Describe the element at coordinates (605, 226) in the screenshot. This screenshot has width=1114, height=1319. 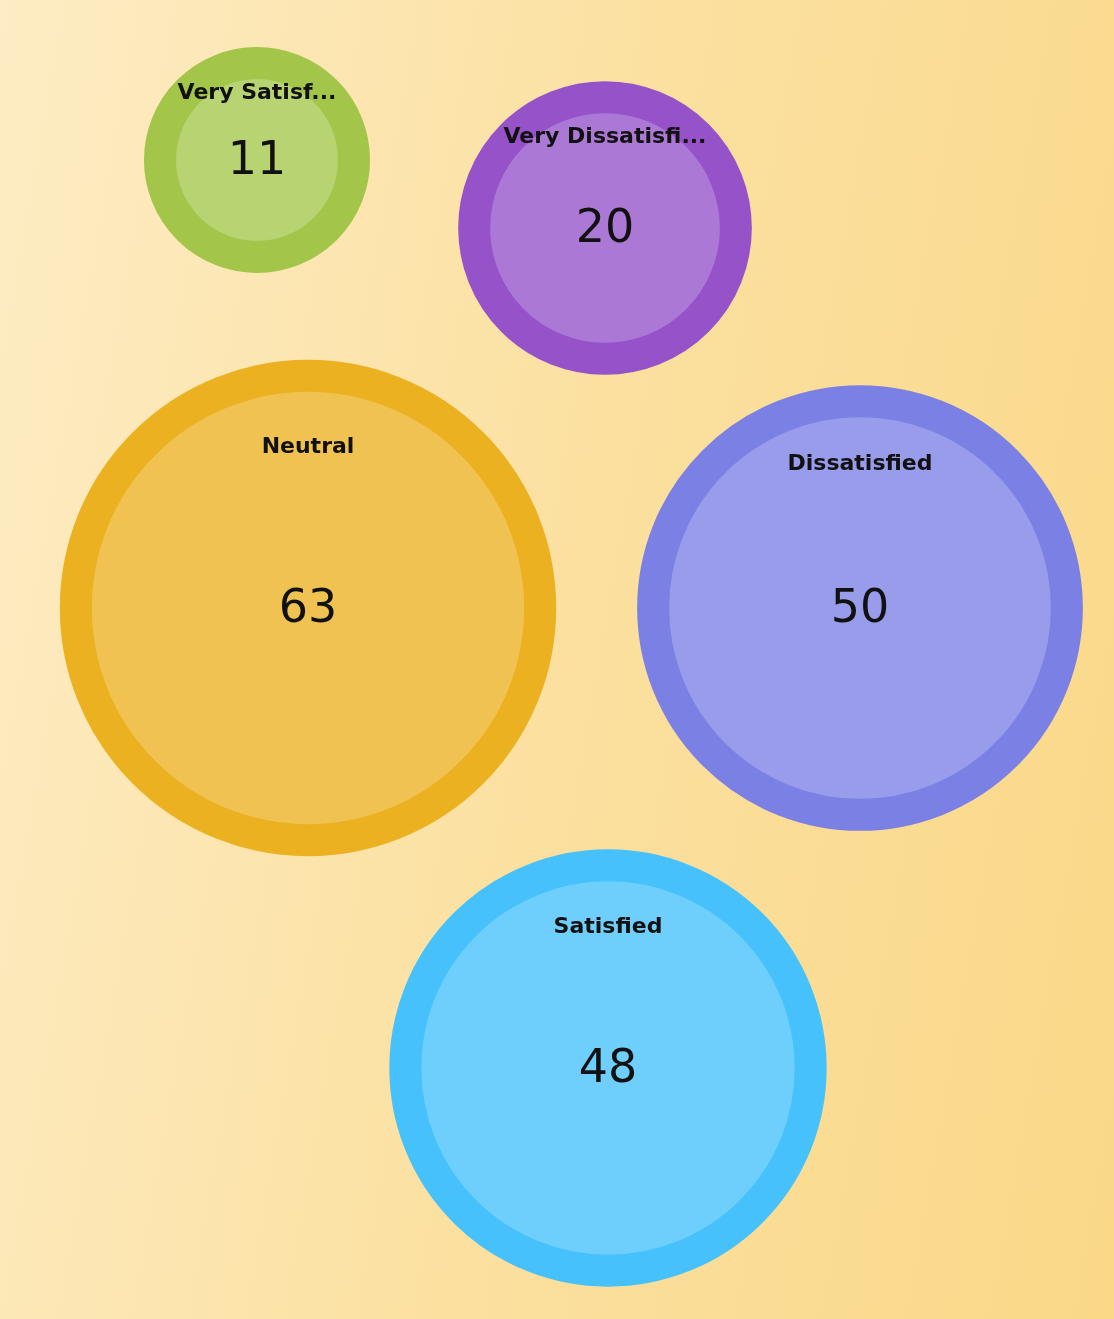
I see `data-label: 20` at that location.